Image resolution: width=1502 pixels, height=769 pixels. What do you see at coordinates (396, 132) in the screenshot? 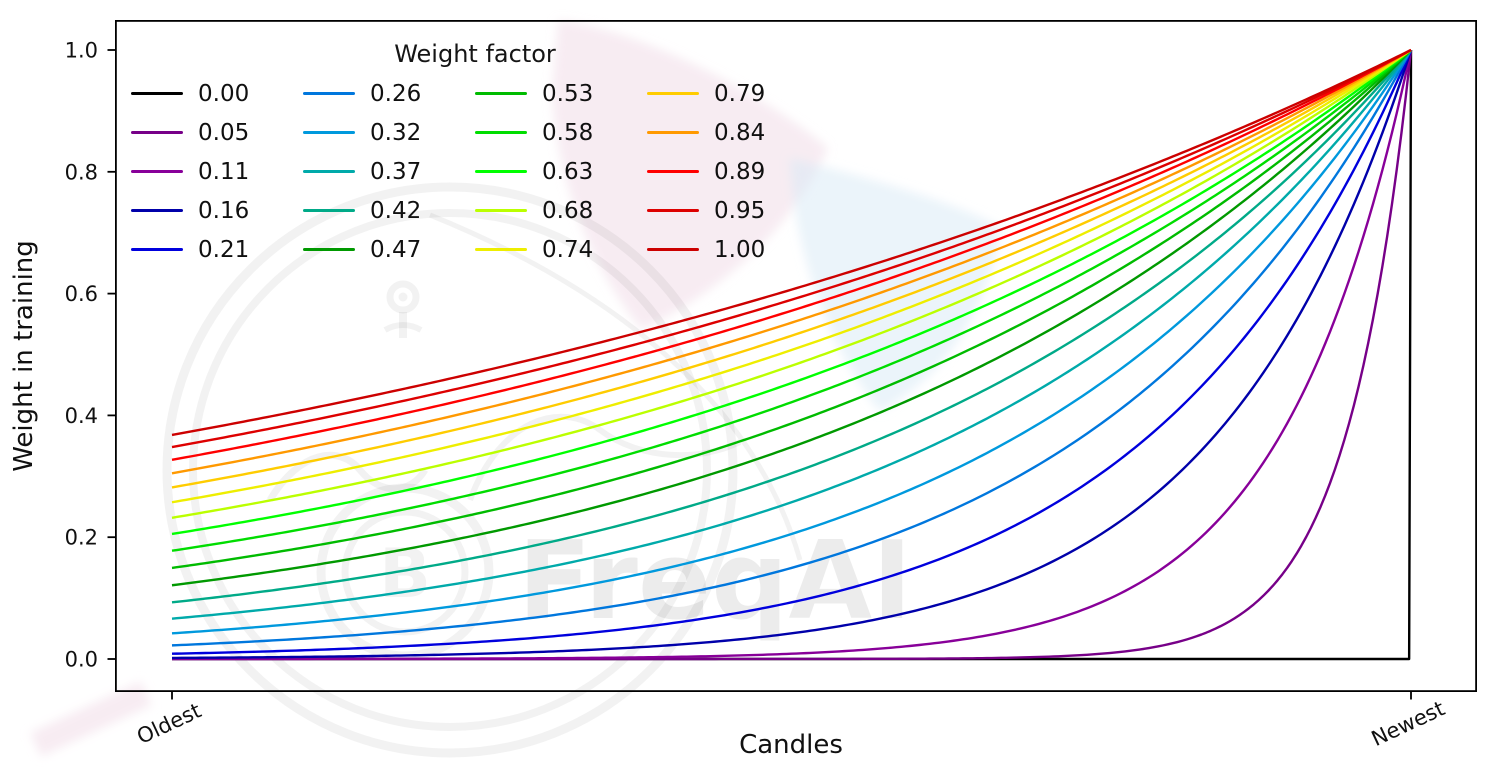
I see `legend-entry-label: 0.32` at bounding box center [396, 132].